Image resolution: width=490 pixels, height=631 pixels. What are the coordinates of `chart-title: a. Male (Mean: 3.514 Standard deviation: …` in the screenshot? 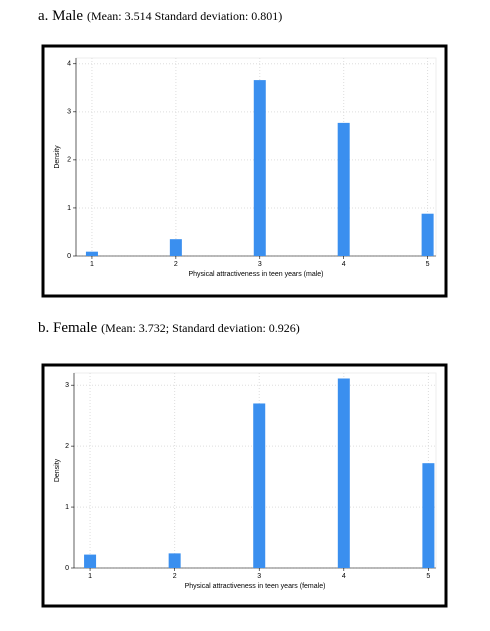 It's located at (160, 16).